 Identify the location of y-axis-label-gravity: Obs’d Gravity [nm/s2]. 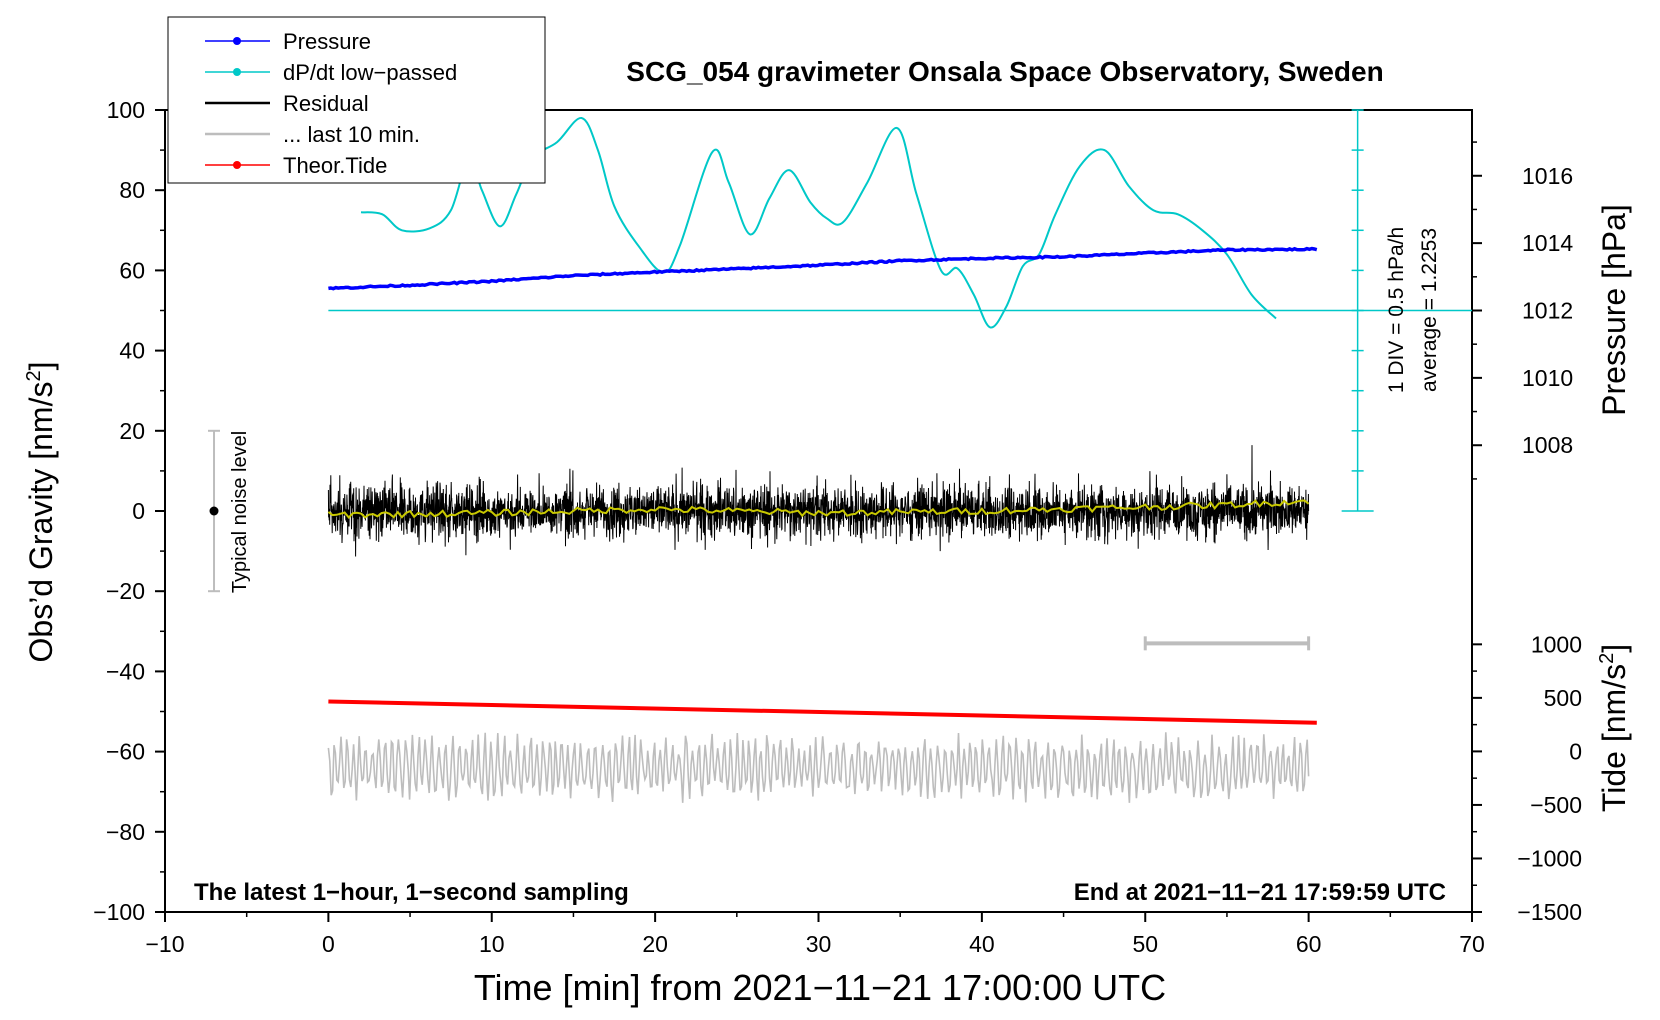
(41, 512).